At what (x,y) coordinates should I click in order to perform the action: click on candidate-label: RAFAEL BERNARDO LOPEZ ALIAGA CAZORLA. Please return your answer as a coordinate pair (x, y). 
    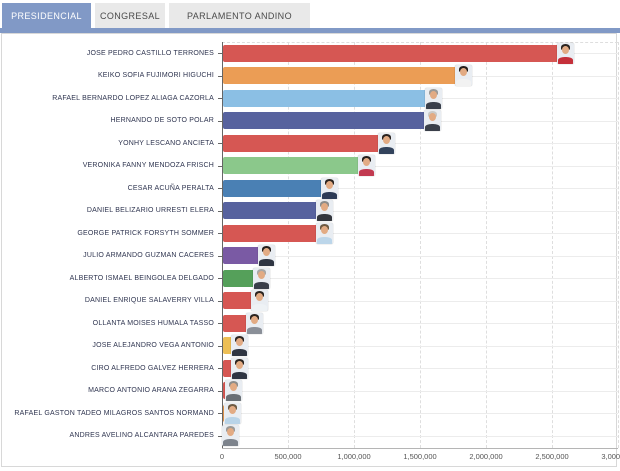
    Looking at the image, I should click on (133, 98).